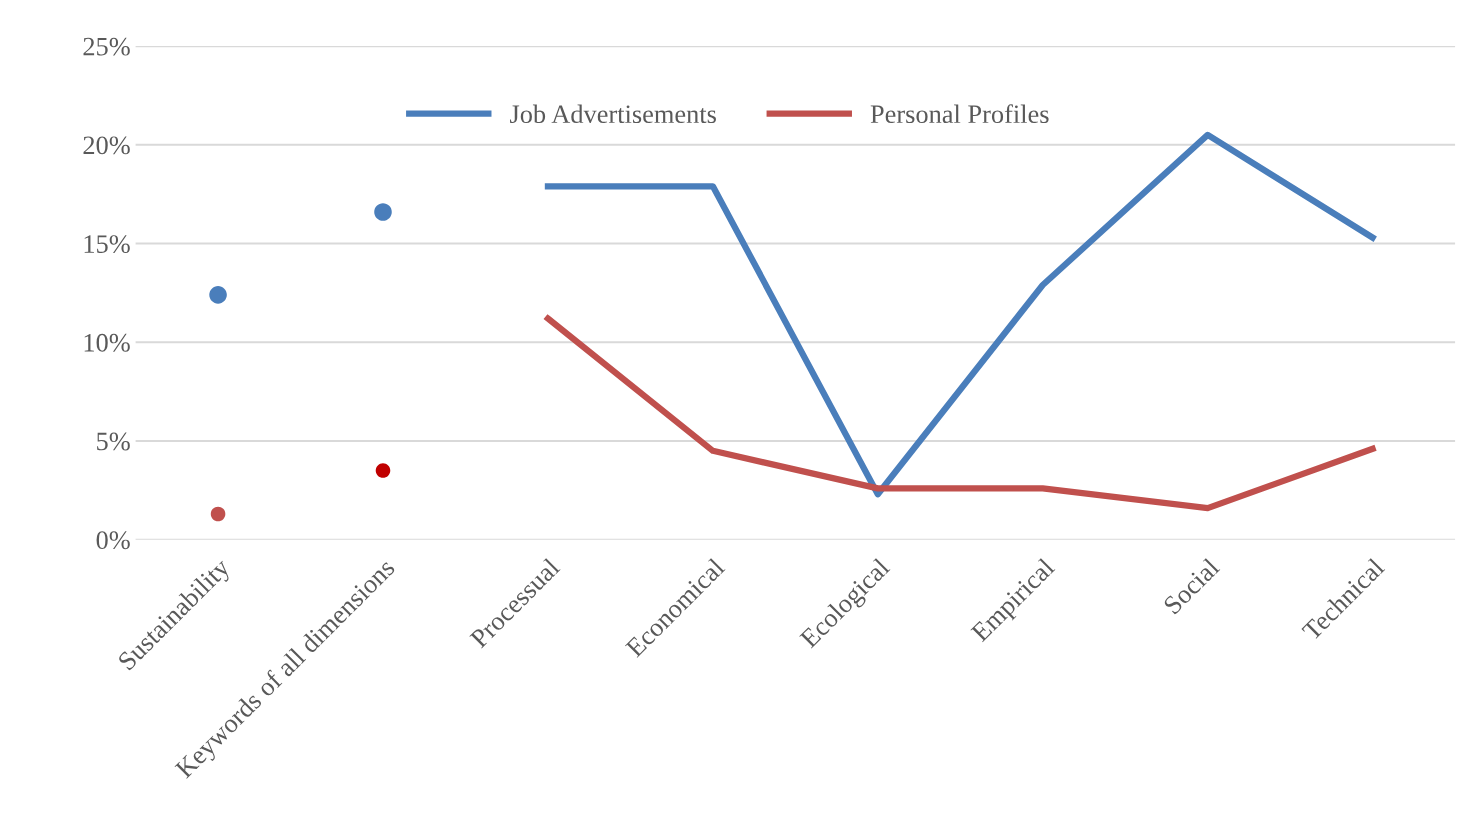 Image resolution: width=1458 pixels, height=838 pixels. Describe the element at coordinates (107, 342) in the screenshot. I see `y-tick-label: 10%` at that location.